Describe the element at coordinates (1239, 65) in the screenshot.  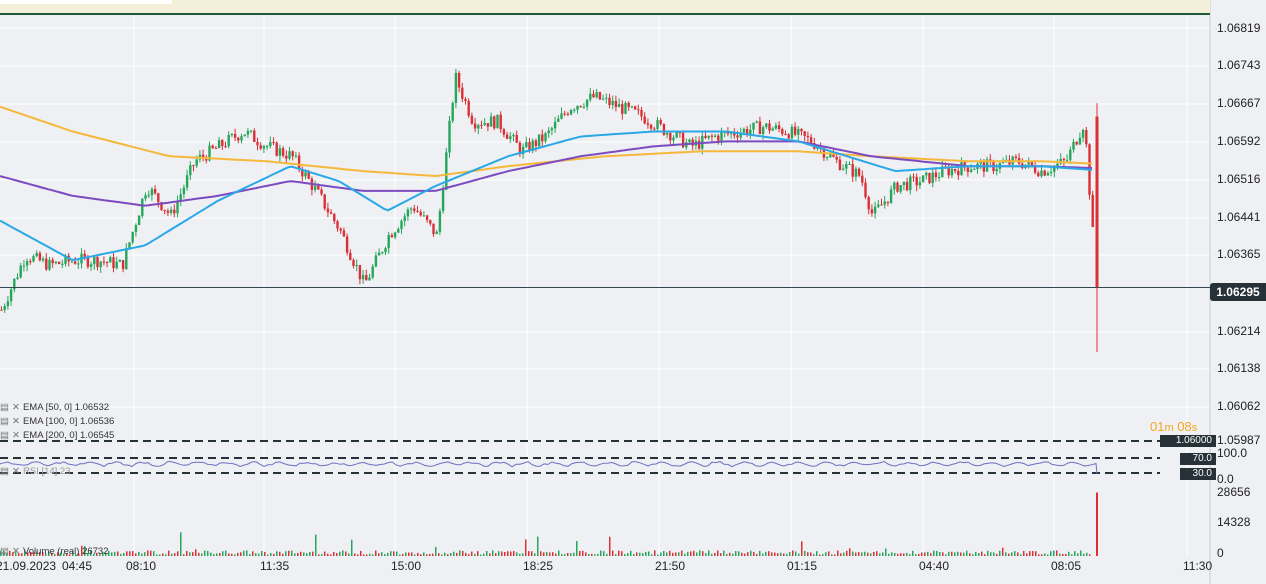
I see `price-axis-tick: 1.06743` at that location.